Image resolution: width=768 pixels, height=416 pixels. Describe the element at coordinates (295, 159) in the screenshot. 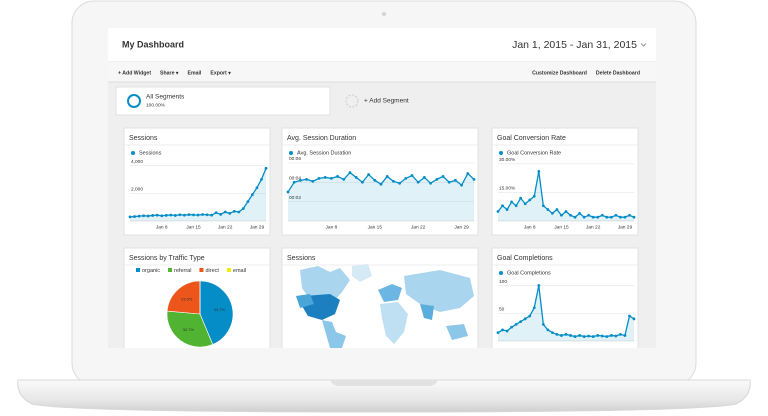

I see `y-tick-label: 00:06` at that location.